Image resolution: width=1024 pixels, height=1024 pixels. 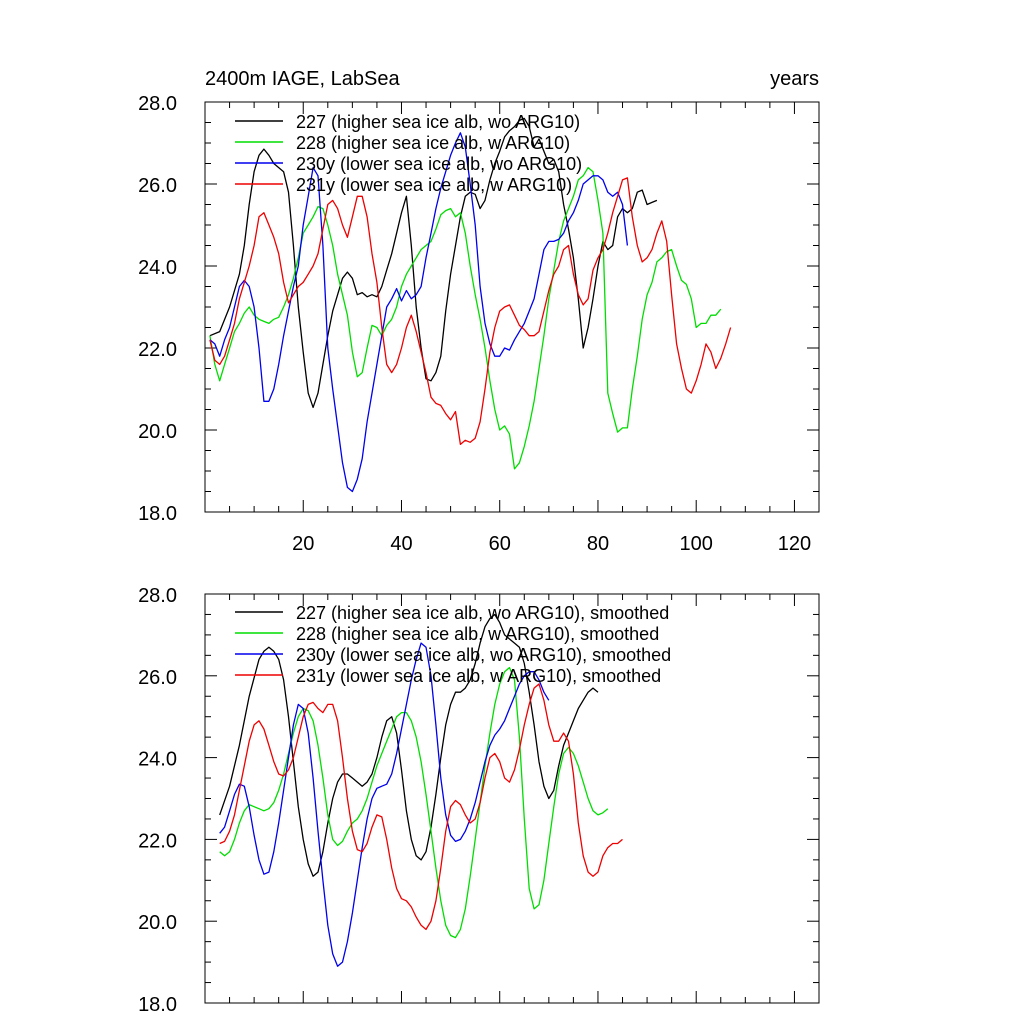 I want to click on x-tick-label: 20, so click(x=303, y=544).